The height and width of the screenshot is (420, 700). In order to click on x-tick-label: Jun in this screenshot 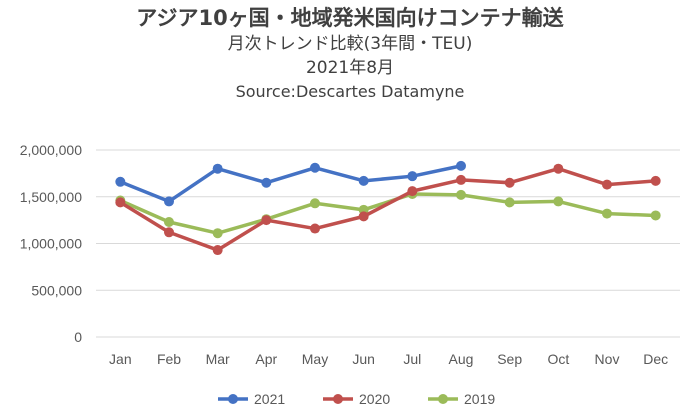, I will do `click(363, 359)`.